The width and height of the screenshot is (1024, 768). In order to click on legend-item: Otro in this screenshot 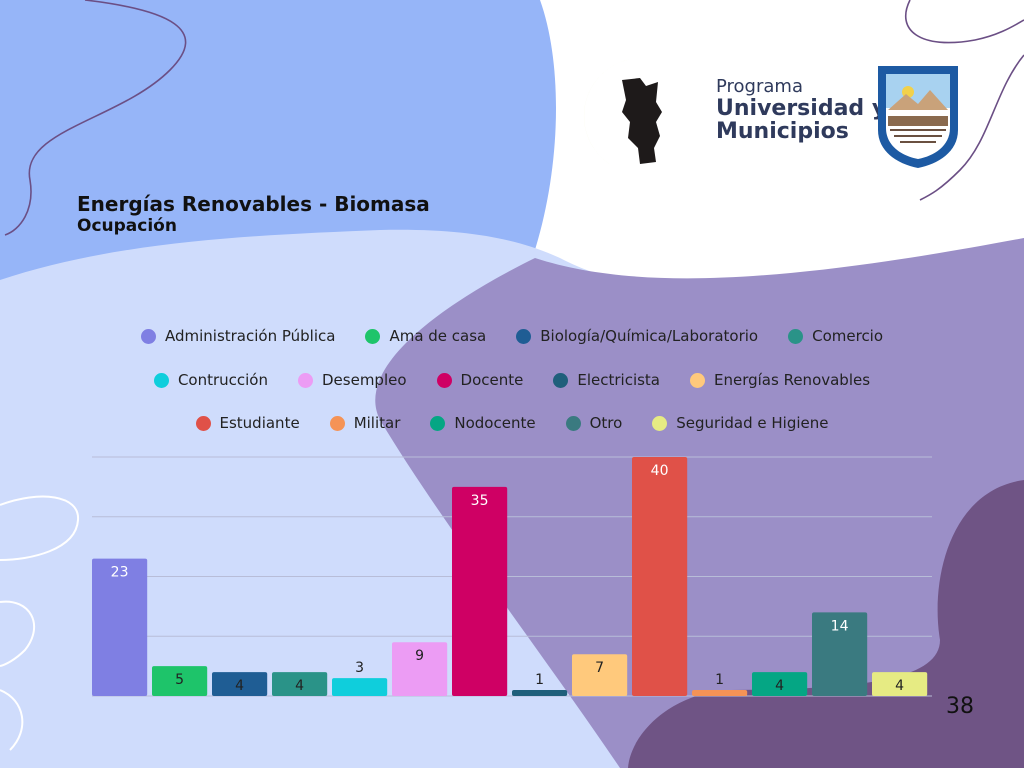, I will do `click(594, 423)`.